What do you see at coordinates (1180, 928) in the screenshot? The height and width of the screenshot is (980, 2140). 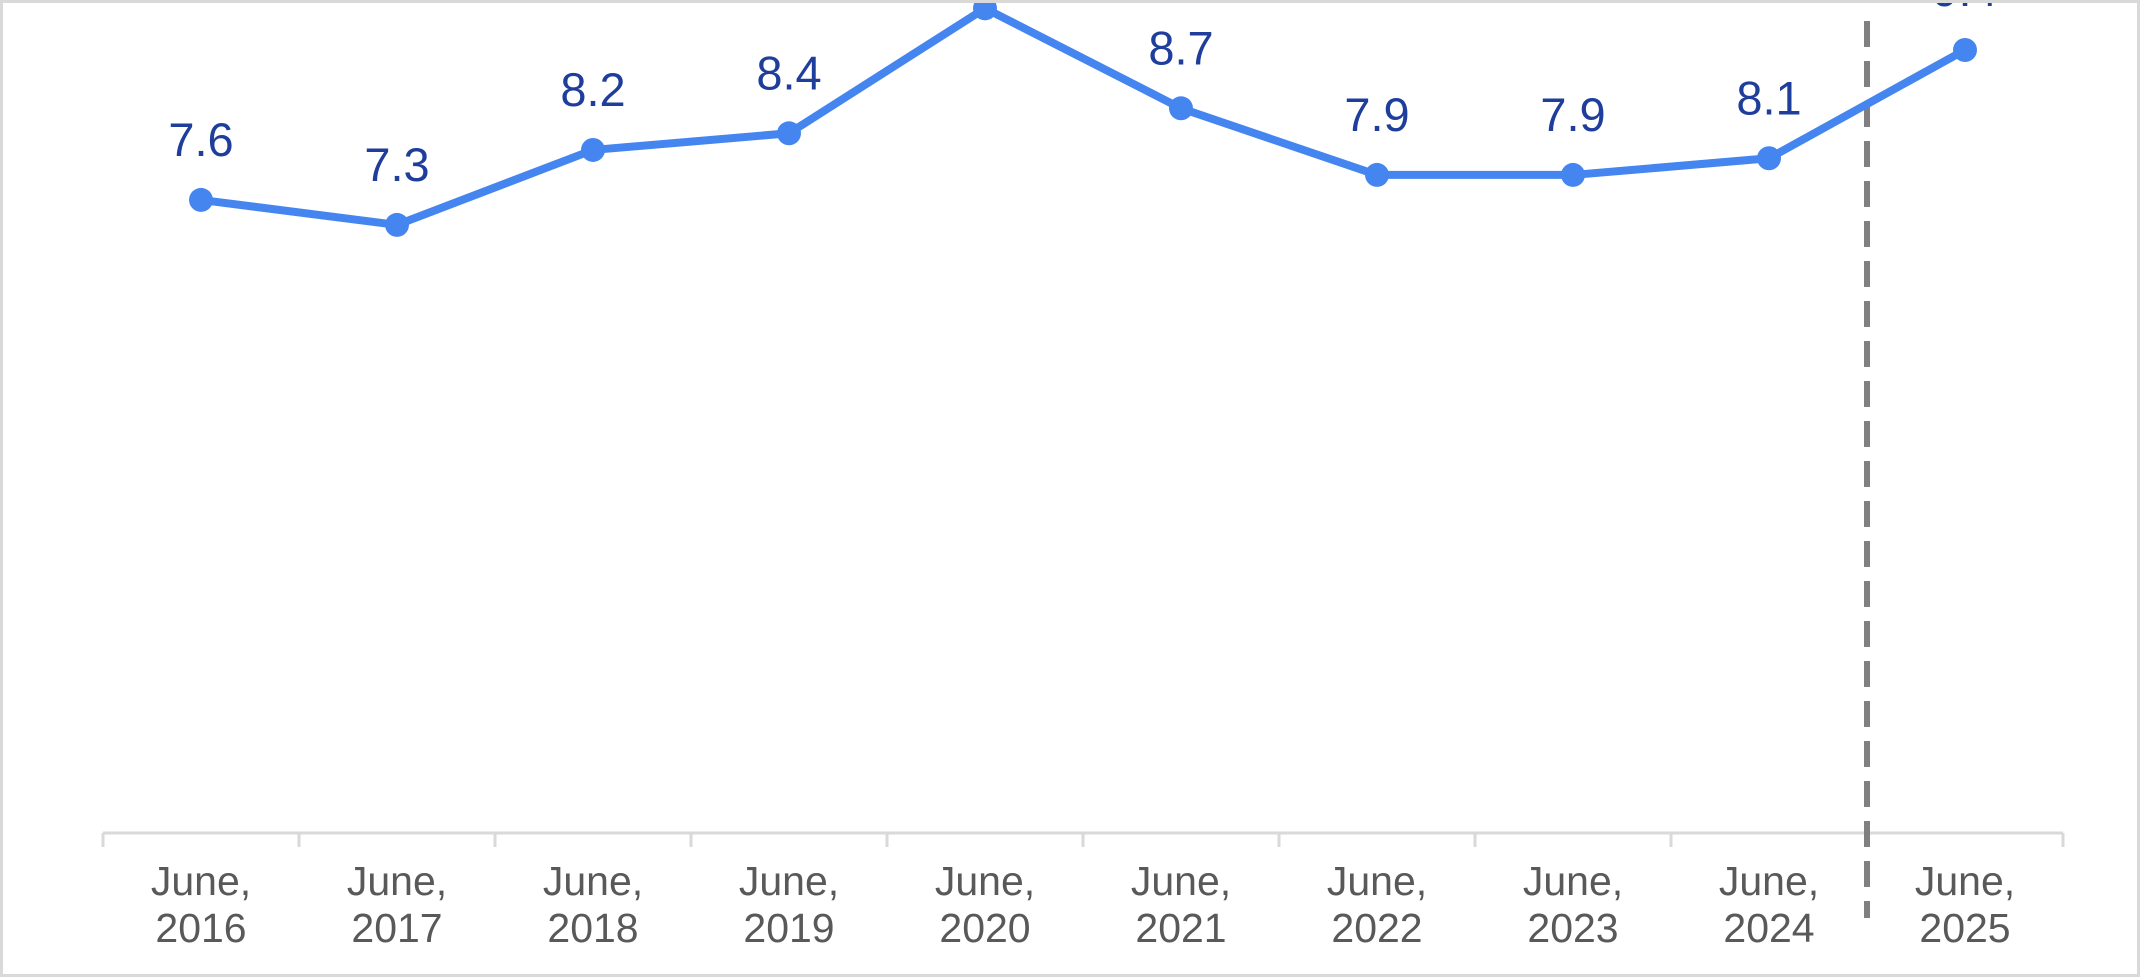 I see `x-tick-label-line: 2021` at bounding box center [1180, 928].